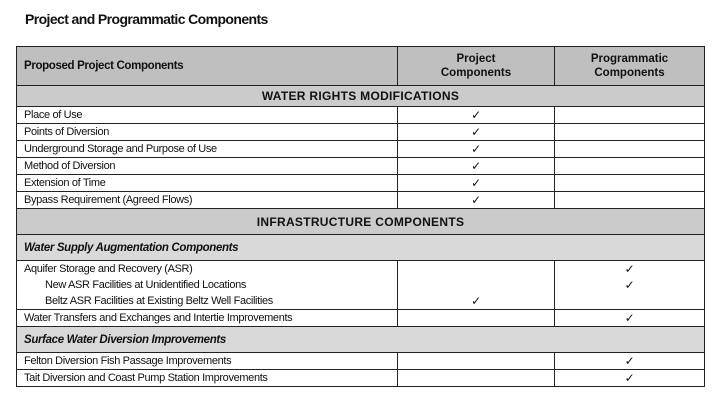  What do you see at coordinates (146, 19) in the screenshot?
I see `page-title: Project and Programmatic Components` at bounding box center [146, 19].